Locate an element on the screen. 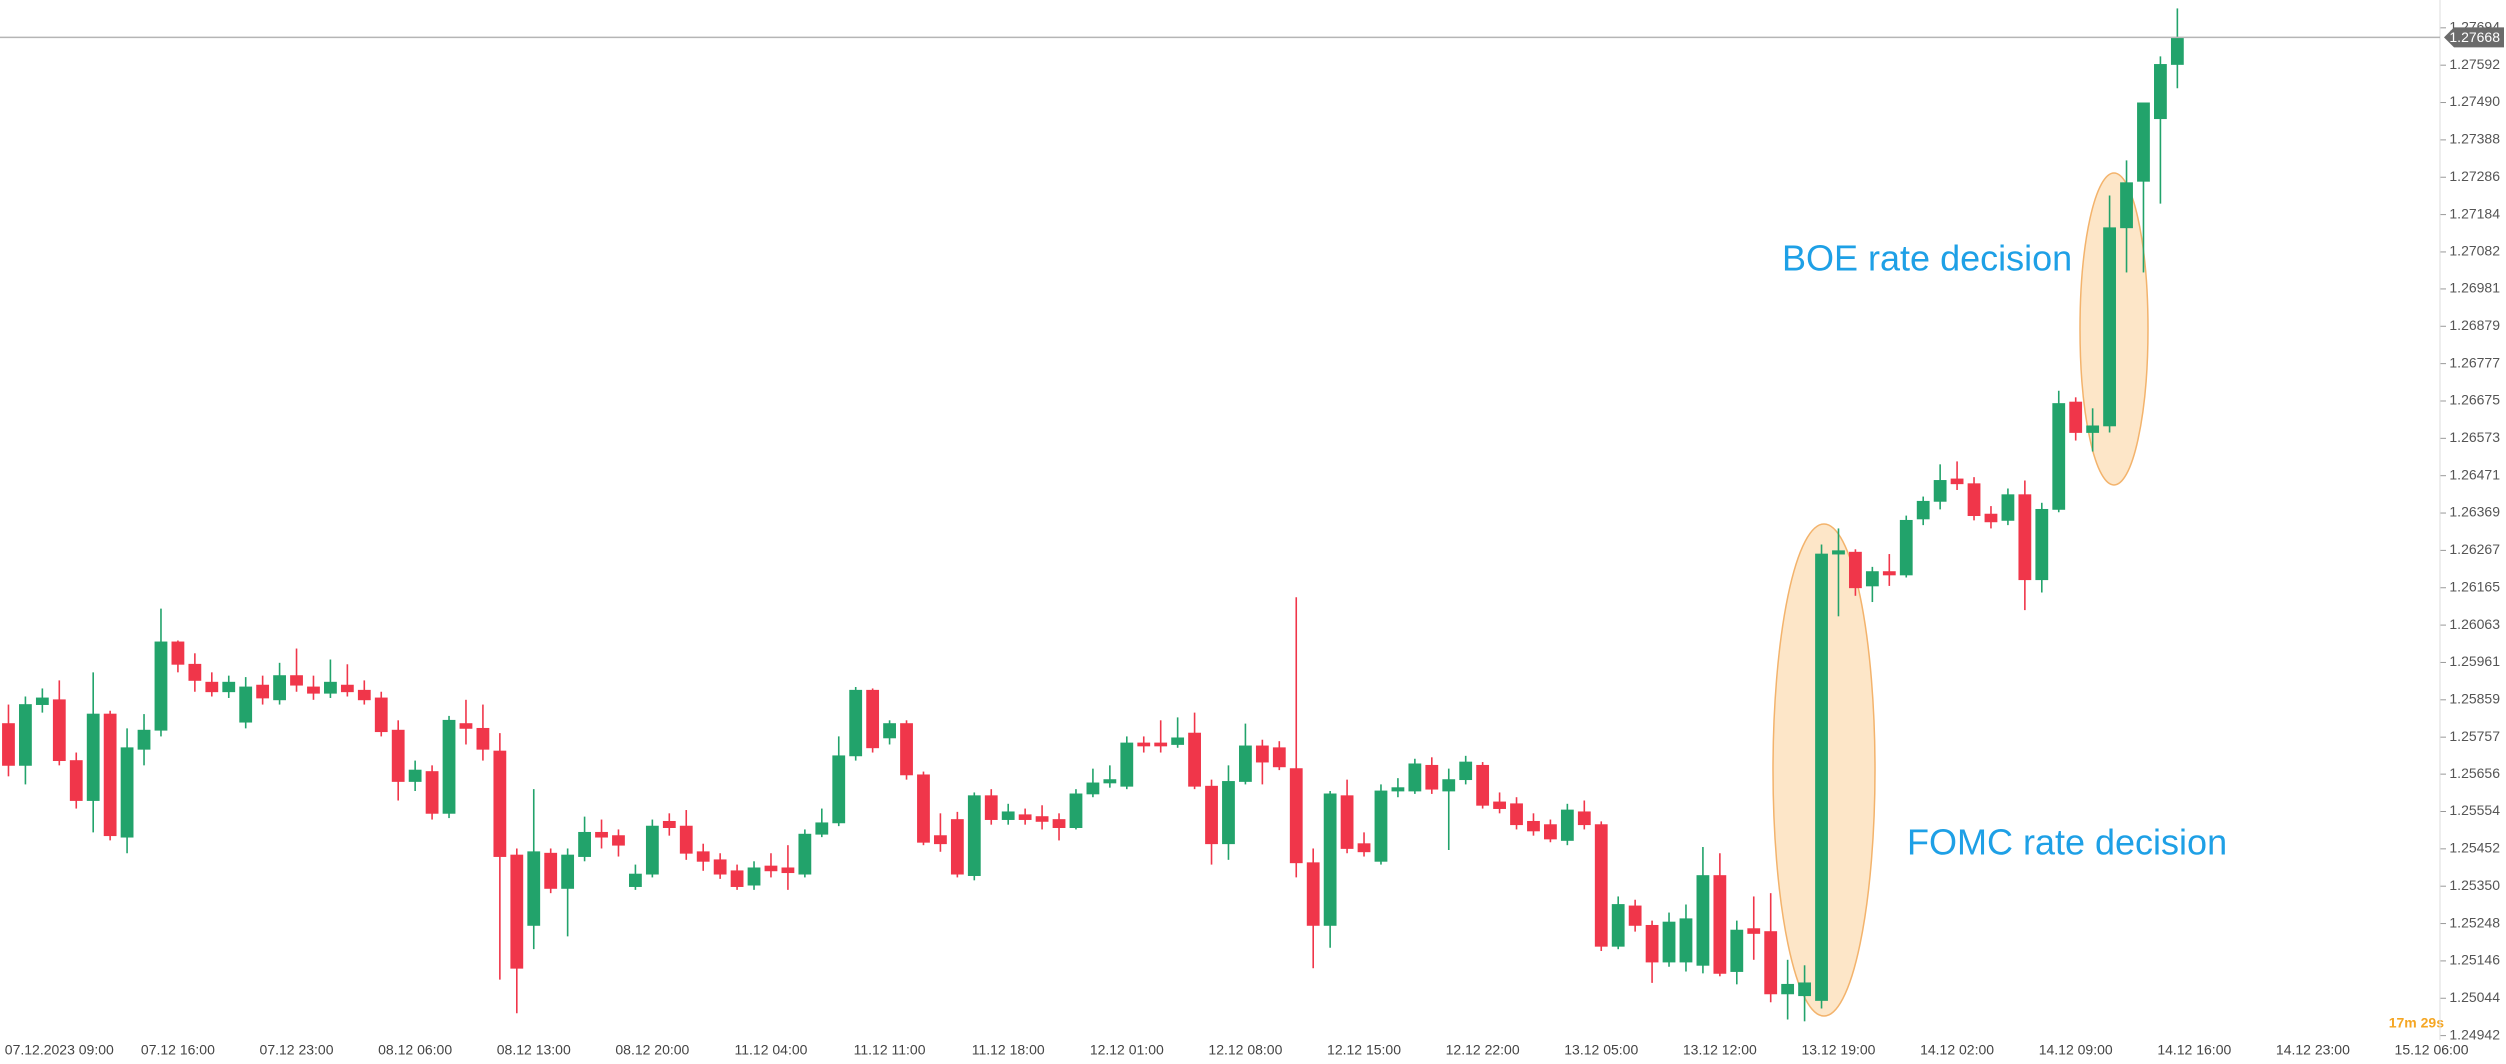 This screenshot has height=1064, width=2506. y-tick-label: 1.25248 is located at coordinates (2474, 922).